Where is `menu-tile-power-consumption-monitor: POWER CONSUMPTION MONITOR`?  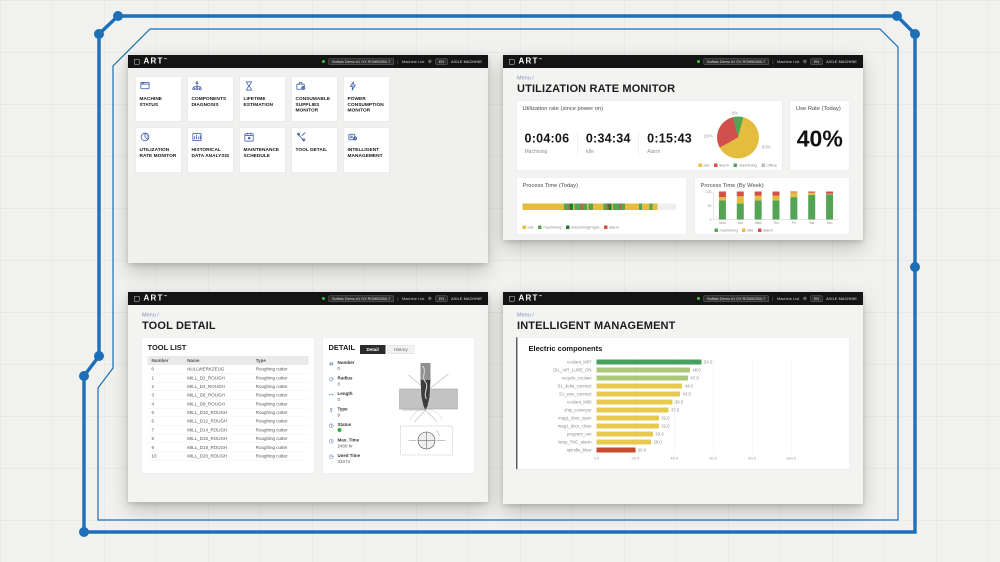
menu-tile-power-consumption-monitor: POWER CONSUMPTION MONITOR is located at coordinates (366, 99).